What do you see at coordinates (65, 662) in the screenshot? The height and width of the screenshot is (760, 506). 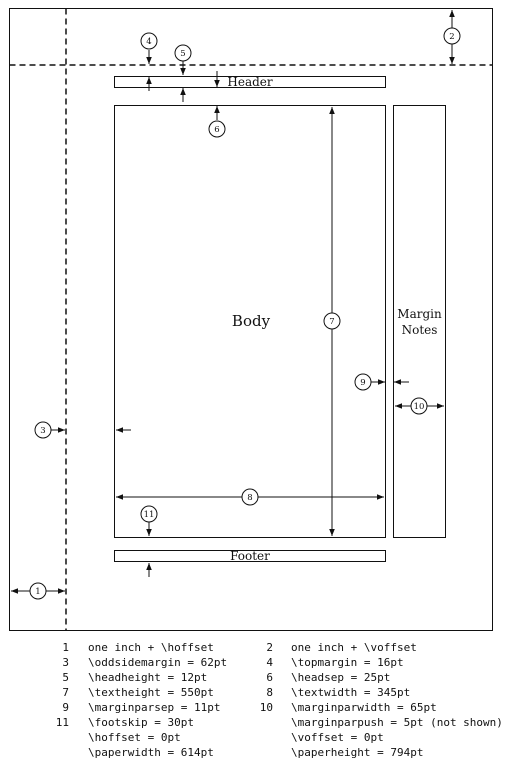 I see `legend-number: 3` at bounding box center [65, 662].